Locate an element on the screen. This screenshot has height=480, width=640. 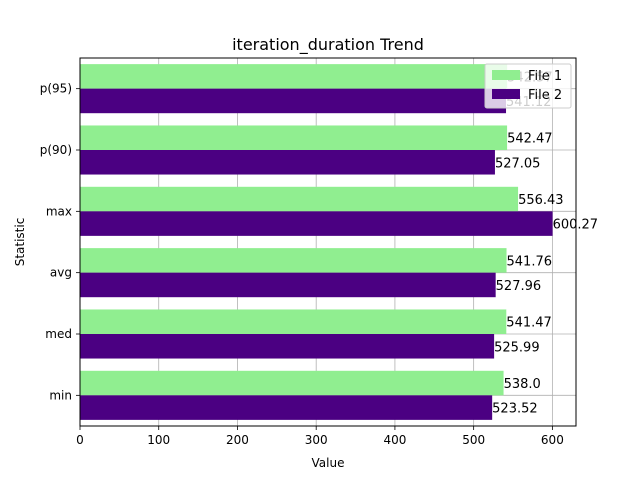
bar-file-2-min is located at coordinates (286, 407).